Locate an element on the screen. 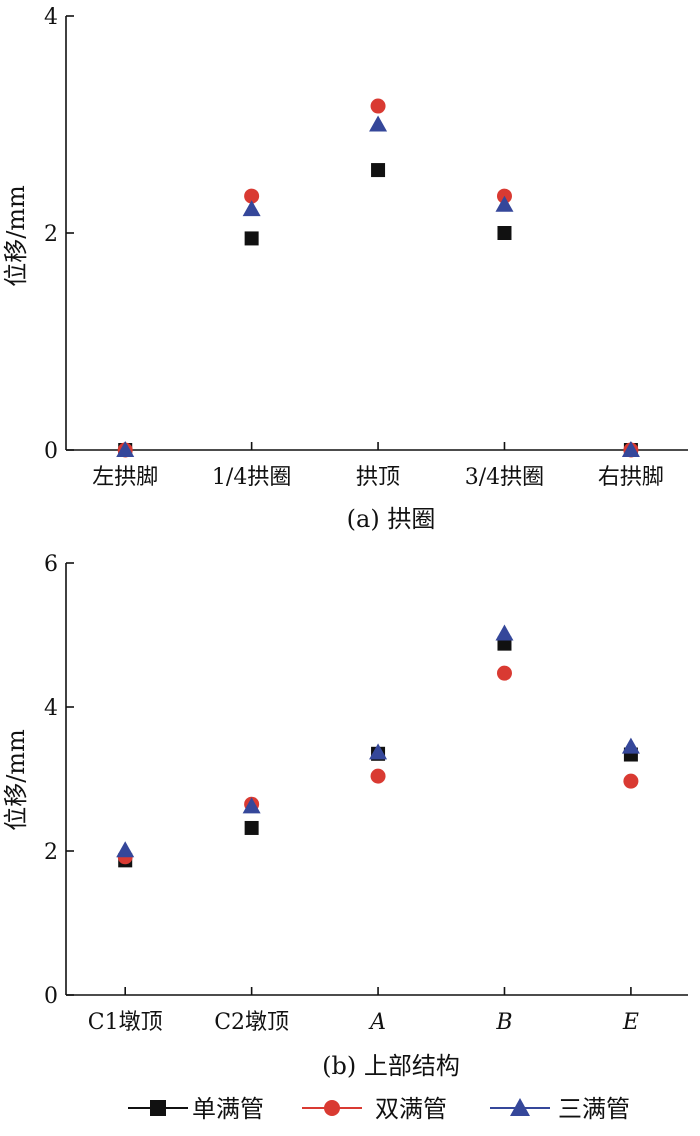  y-tick-label-b-1: 2 is located at coordinates (51, 852).